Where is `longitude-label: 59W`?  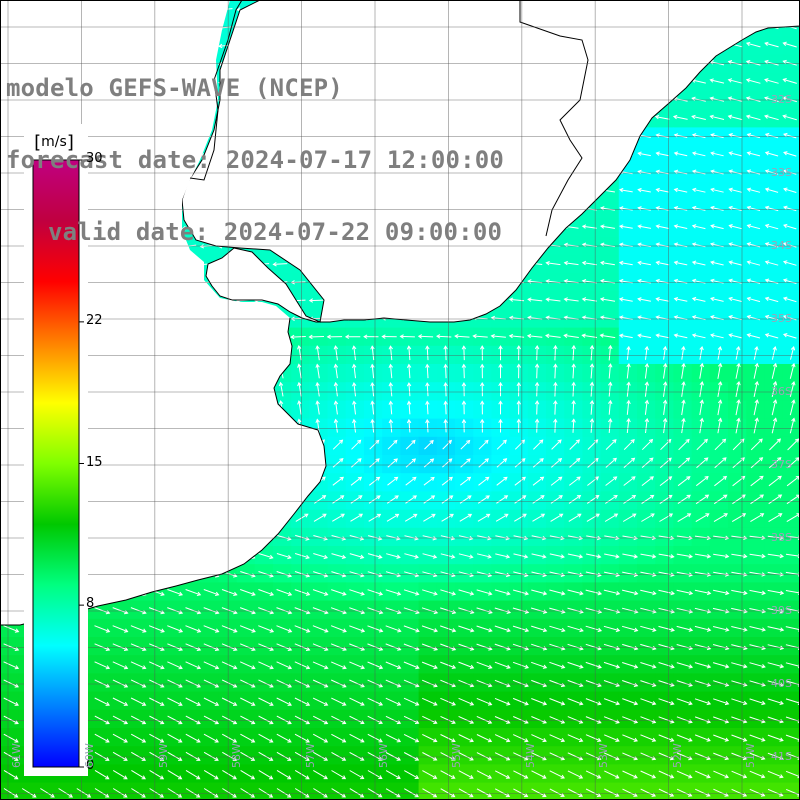 longitude-label: 59W is located at coordinates (163, 755).